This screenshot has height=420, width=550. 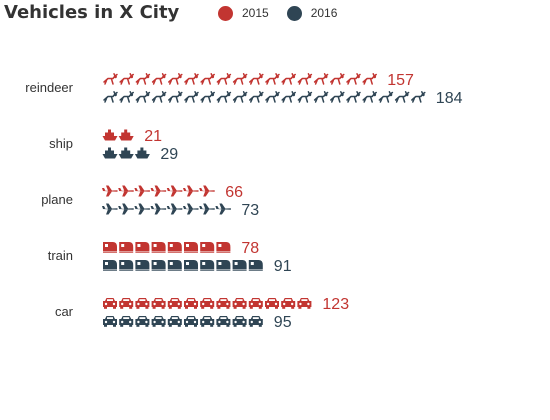 I want to click on legend-label-2016: 2016, so click(x=324, y=13).